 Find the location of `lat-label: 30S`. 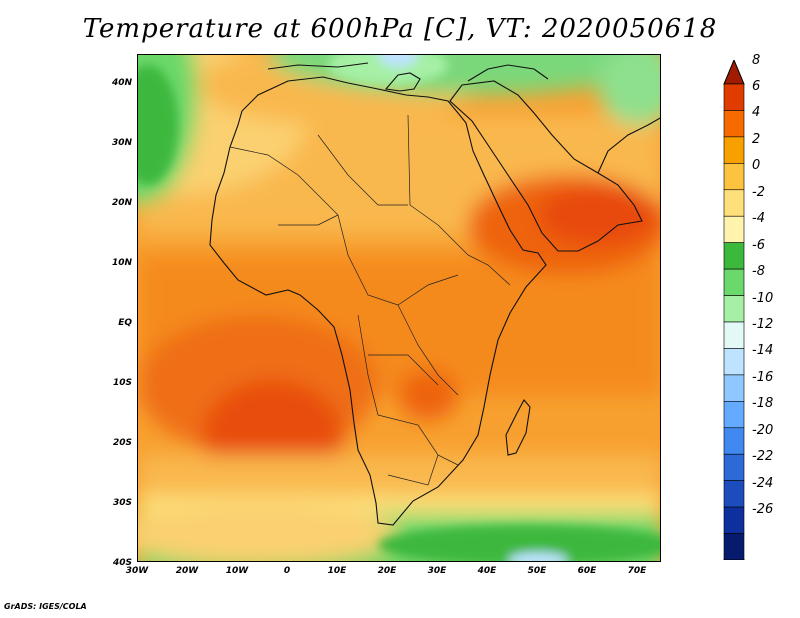

lat-label: 30S is located at coordinates (122, 503).